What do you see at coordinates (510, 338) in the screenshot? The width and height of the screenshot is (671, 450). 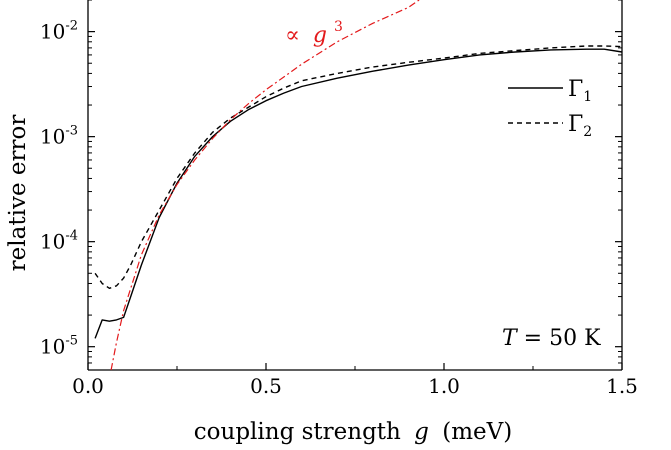 I see `temperature-var: T` at bounding box center [510, 338].